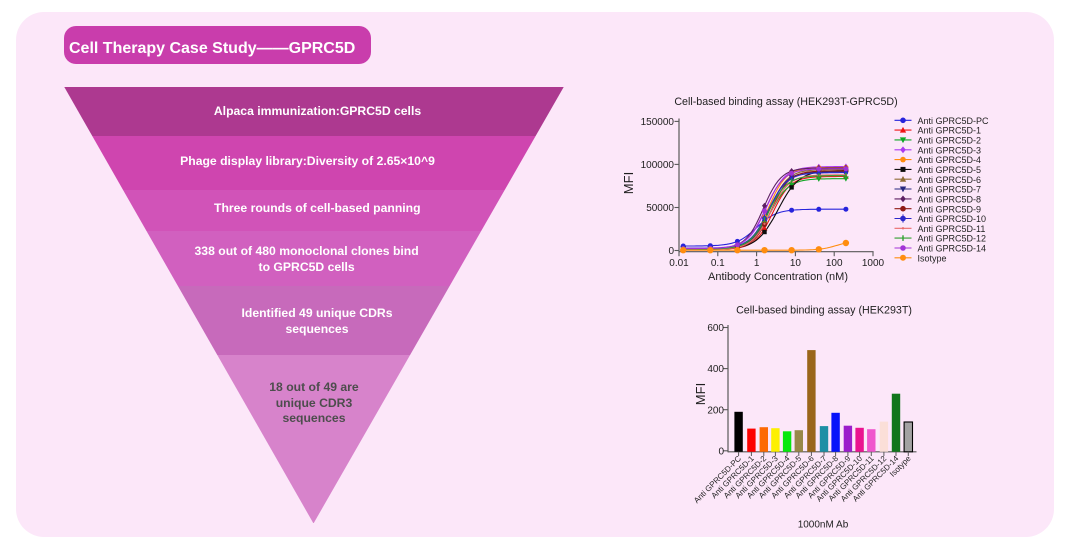  What do you see at coordinates (658, 122) in the screenshot?
I see `svg-text: 150000` at bounding box center [658, 122].